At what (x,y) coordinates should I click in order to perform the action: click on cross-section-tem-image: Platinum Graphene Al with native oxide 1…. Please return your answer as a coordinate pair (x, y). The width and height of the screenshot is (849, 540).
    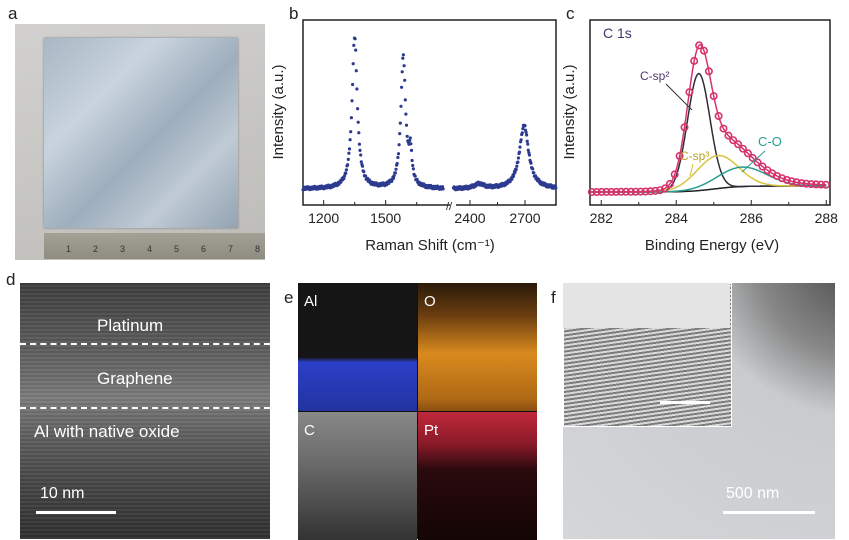
    Looking at the image, I should click on (145, 411).